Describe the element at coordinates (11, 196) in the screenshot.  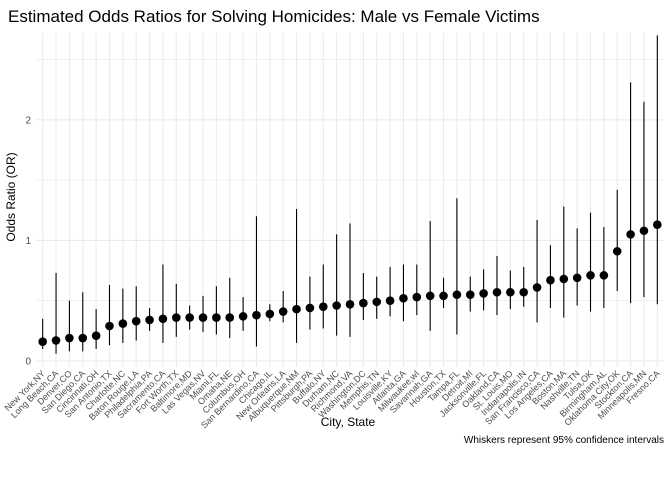
I see `y-axis-title: Odds Ratio (OR)` at that location.